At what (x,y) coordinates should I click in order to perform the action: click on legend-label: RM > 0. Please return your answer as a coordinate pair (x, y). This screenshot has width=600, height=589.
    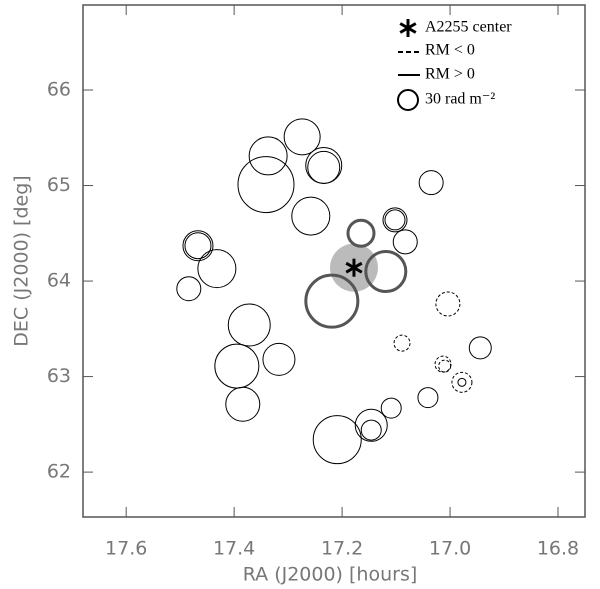
    Looking at the image, I should click on (450, 74).